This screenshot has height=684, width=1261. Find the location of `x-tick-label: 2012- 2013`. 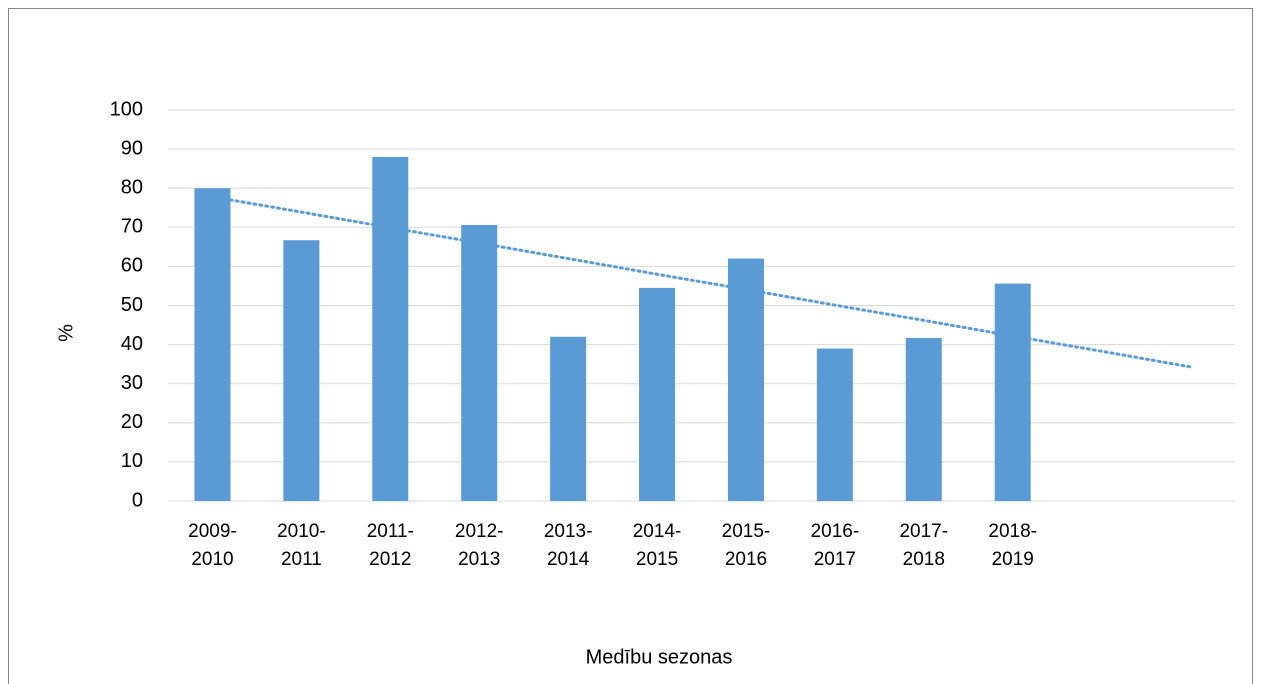

x-tick-label: 2012- 2013 is located at coordinates (479, 545).